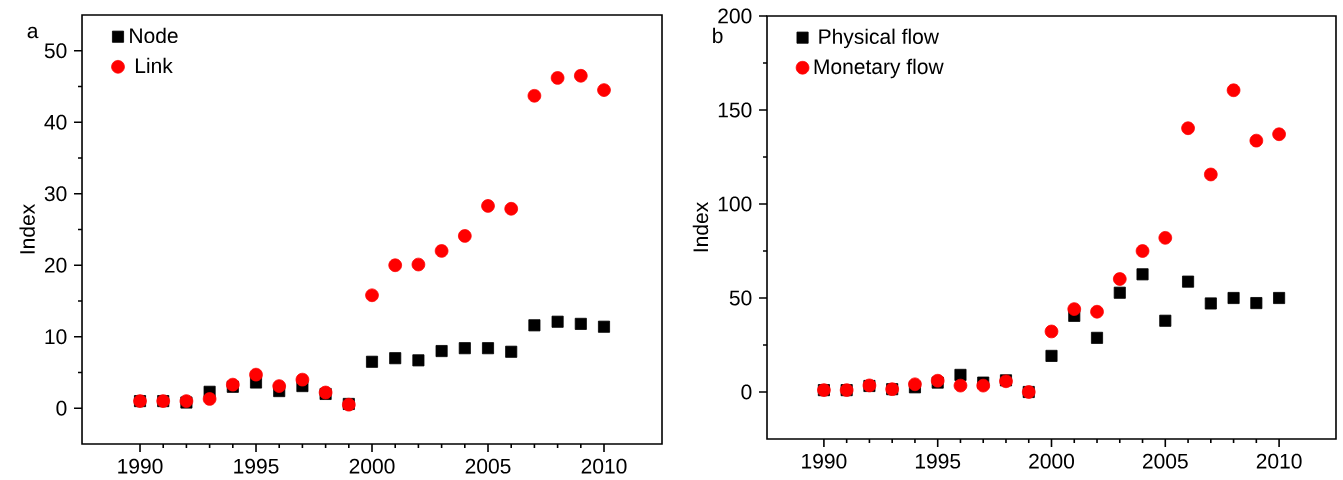 This screenshot has width=1343, height=480. What do you see at coordinates (735, 110) in the screenshot?
I see `y-tick-label: 150` at bounding box center [735, 110].